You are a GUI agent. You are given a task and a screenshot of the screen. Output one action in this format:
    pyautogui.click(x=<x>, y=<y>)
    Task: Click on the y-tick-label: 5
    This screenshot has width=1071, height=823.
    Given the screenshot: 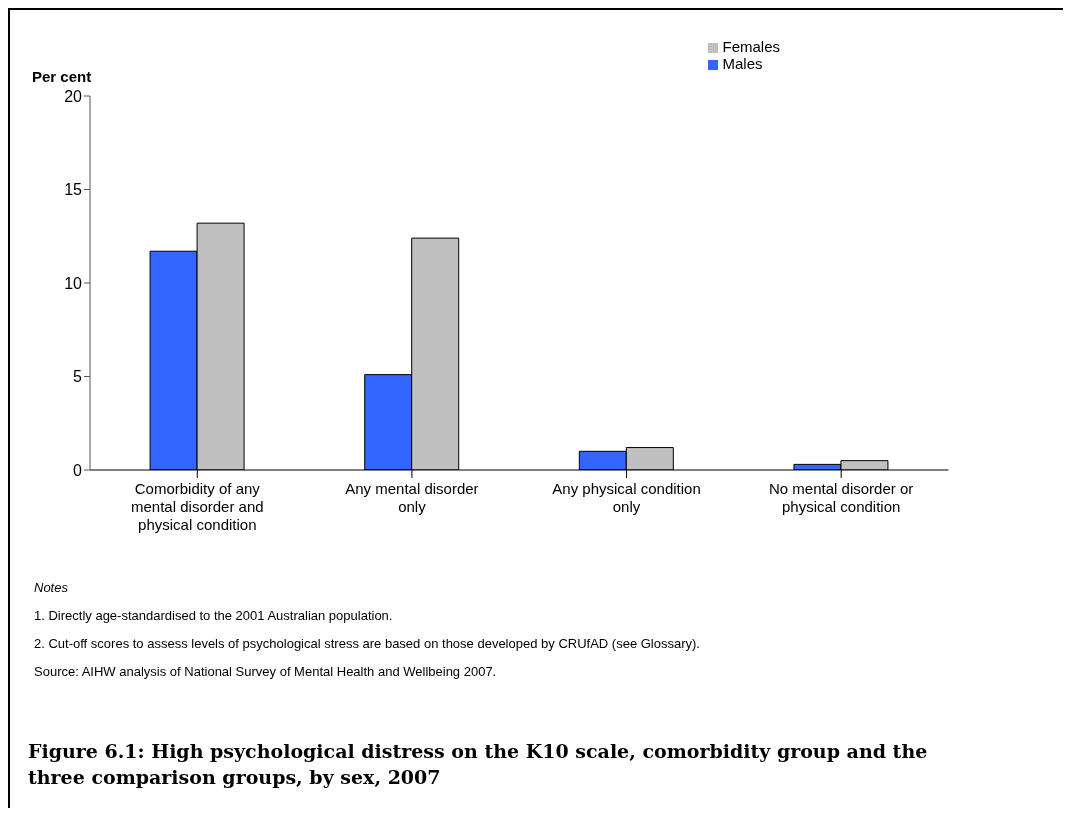 What is the action you would take?
    pyautogui.click(x=78, y=377)
    